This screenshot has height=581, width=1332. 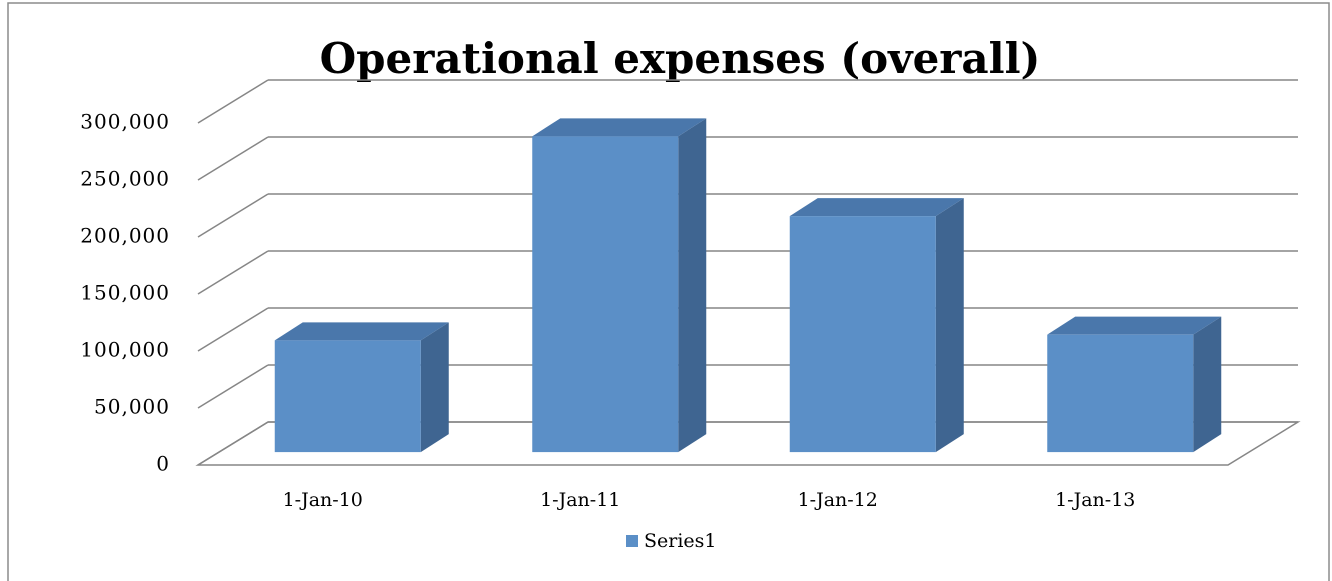 I want to click on y-tick-label: 150,000, so click(x=125, y=293).